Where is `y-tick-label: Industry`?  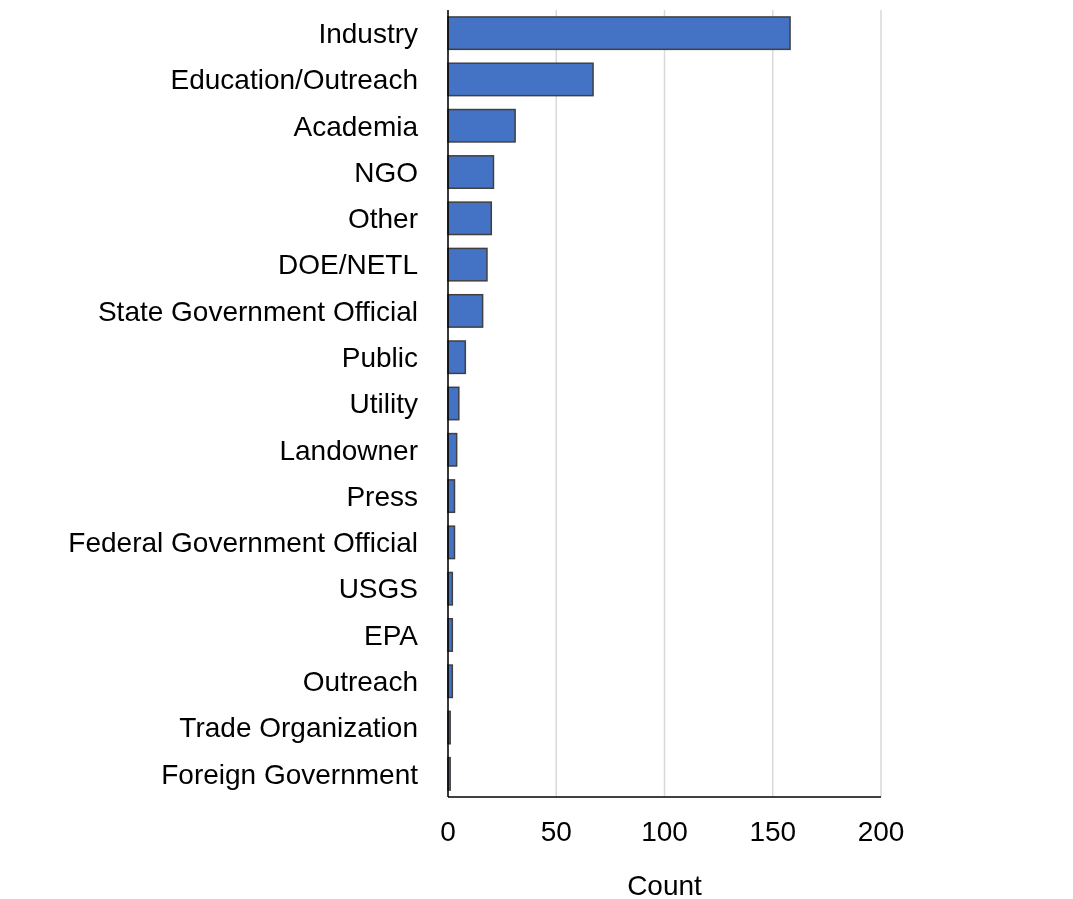 y-tick-label: Industry is located at coordinates (368, 33).